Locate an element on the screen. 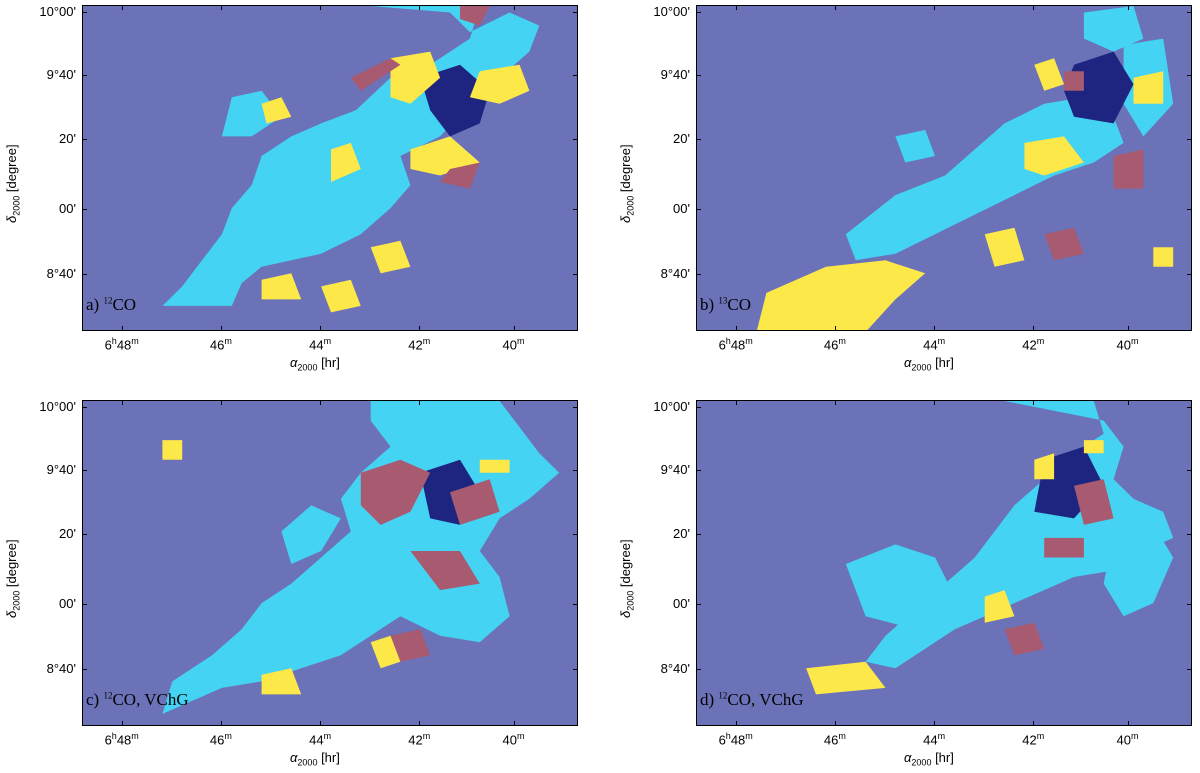 This screenshot has height=773, width=1200. y-tick-label: 20' is located at coordinates (681, 533).